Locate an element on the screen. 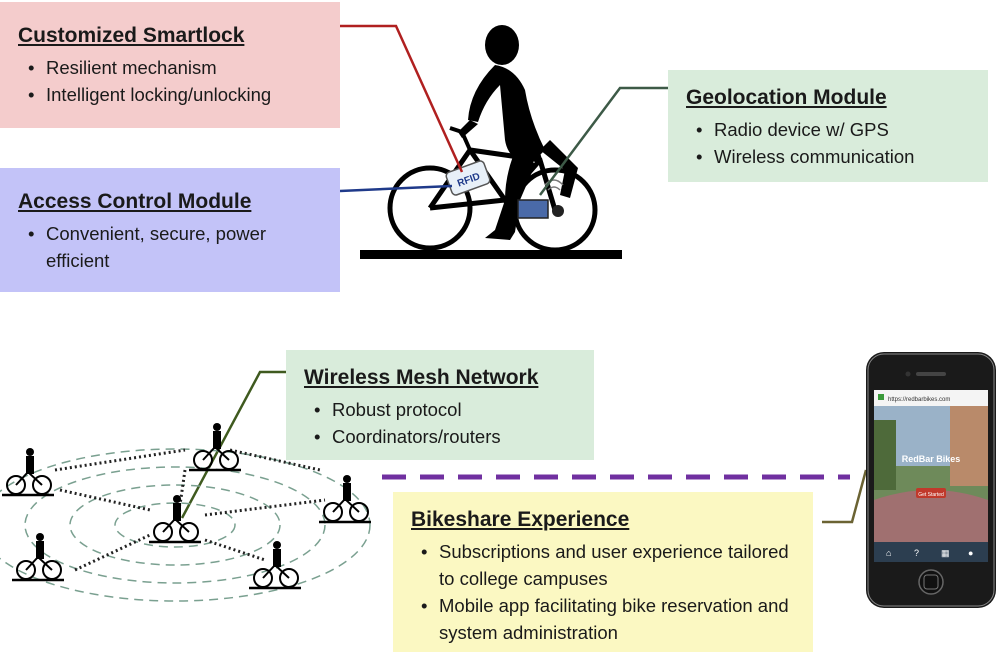 Image resolution: width=1000 pixels, height=655 pixels. mesh-links is located at coordinates (190, 510).